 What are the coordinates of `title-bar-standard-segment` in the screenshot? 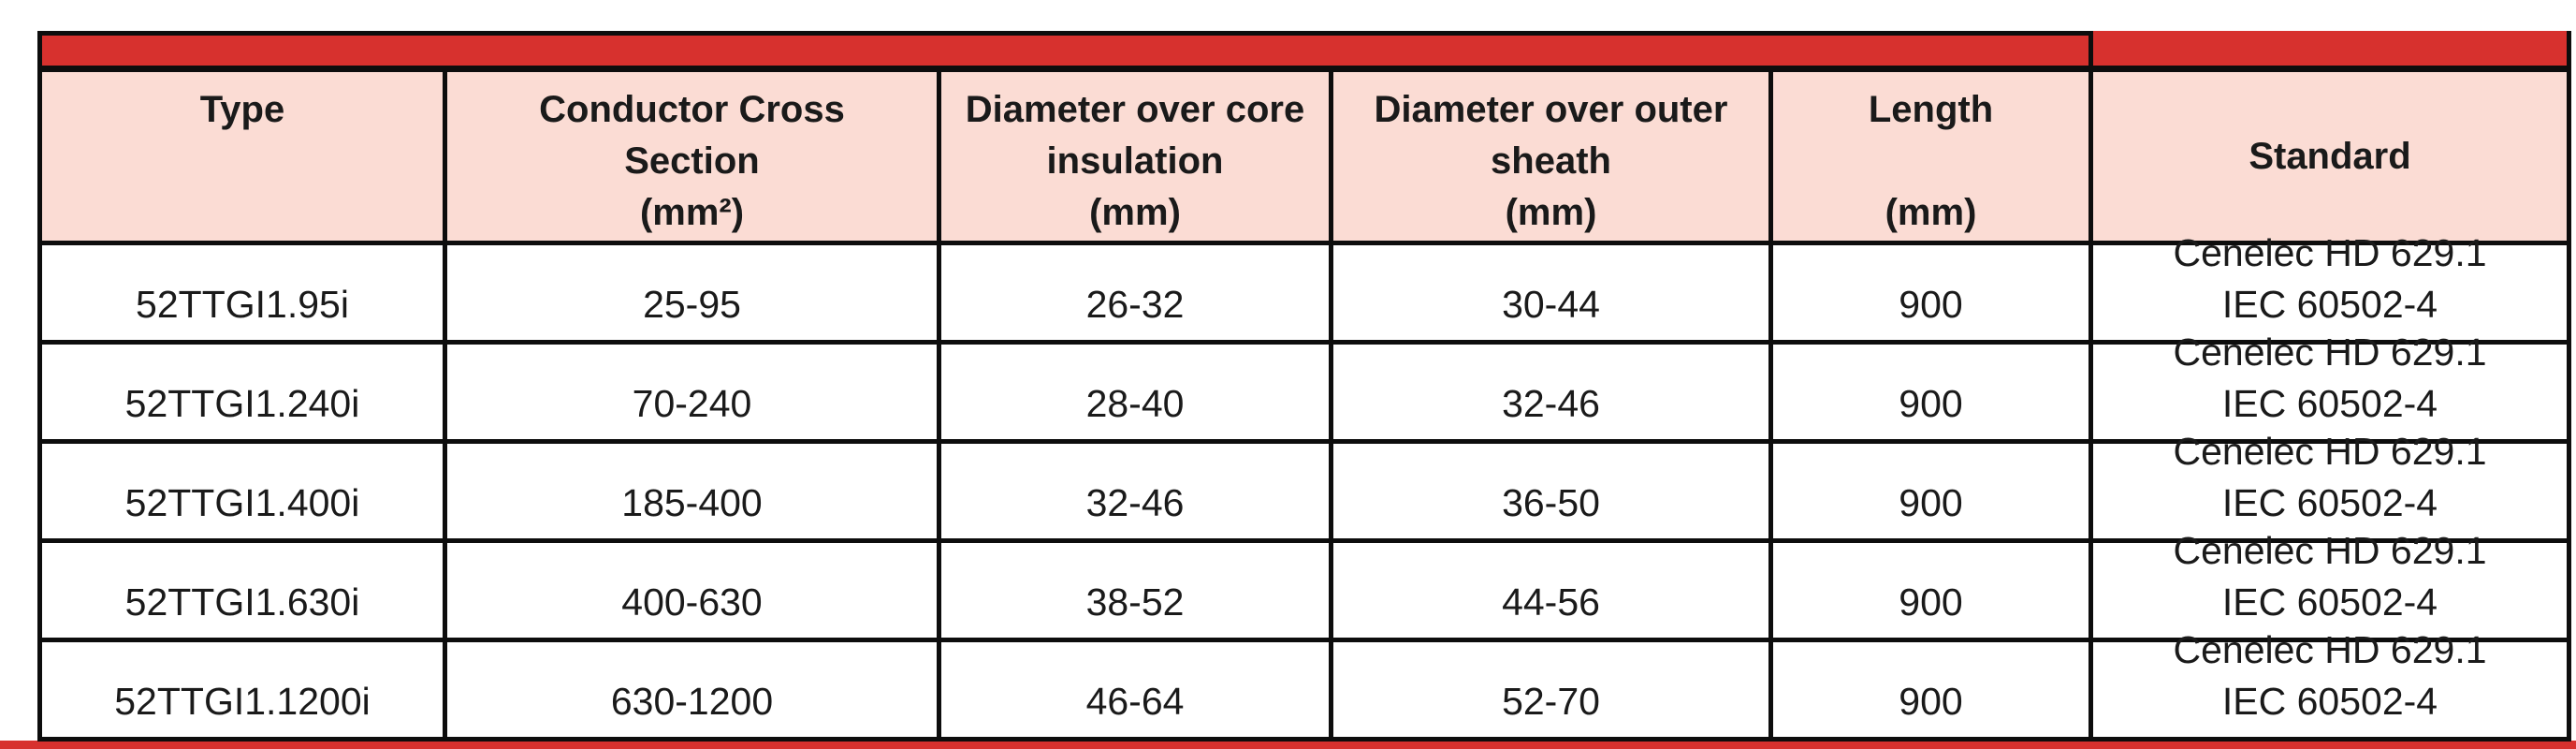 It's located at (2332, 48).